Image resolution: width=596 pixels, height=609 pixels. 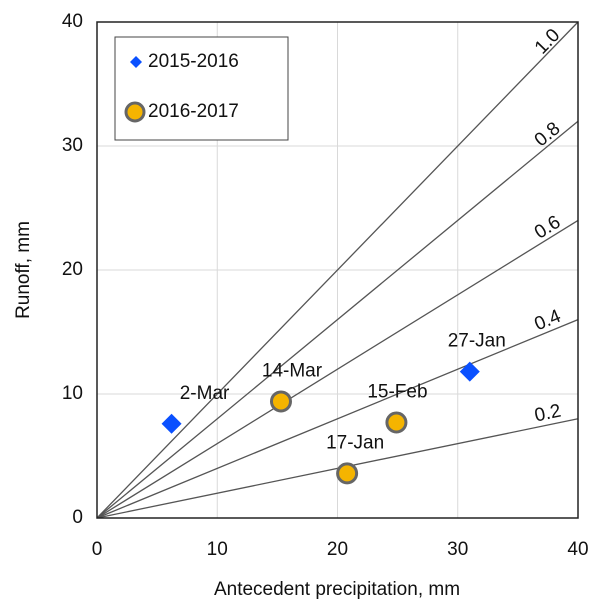 What do you see at coordinates (292, 370) in the screenshot?
I see `point-label: 14-Mar` at bounding box center [292, 370].